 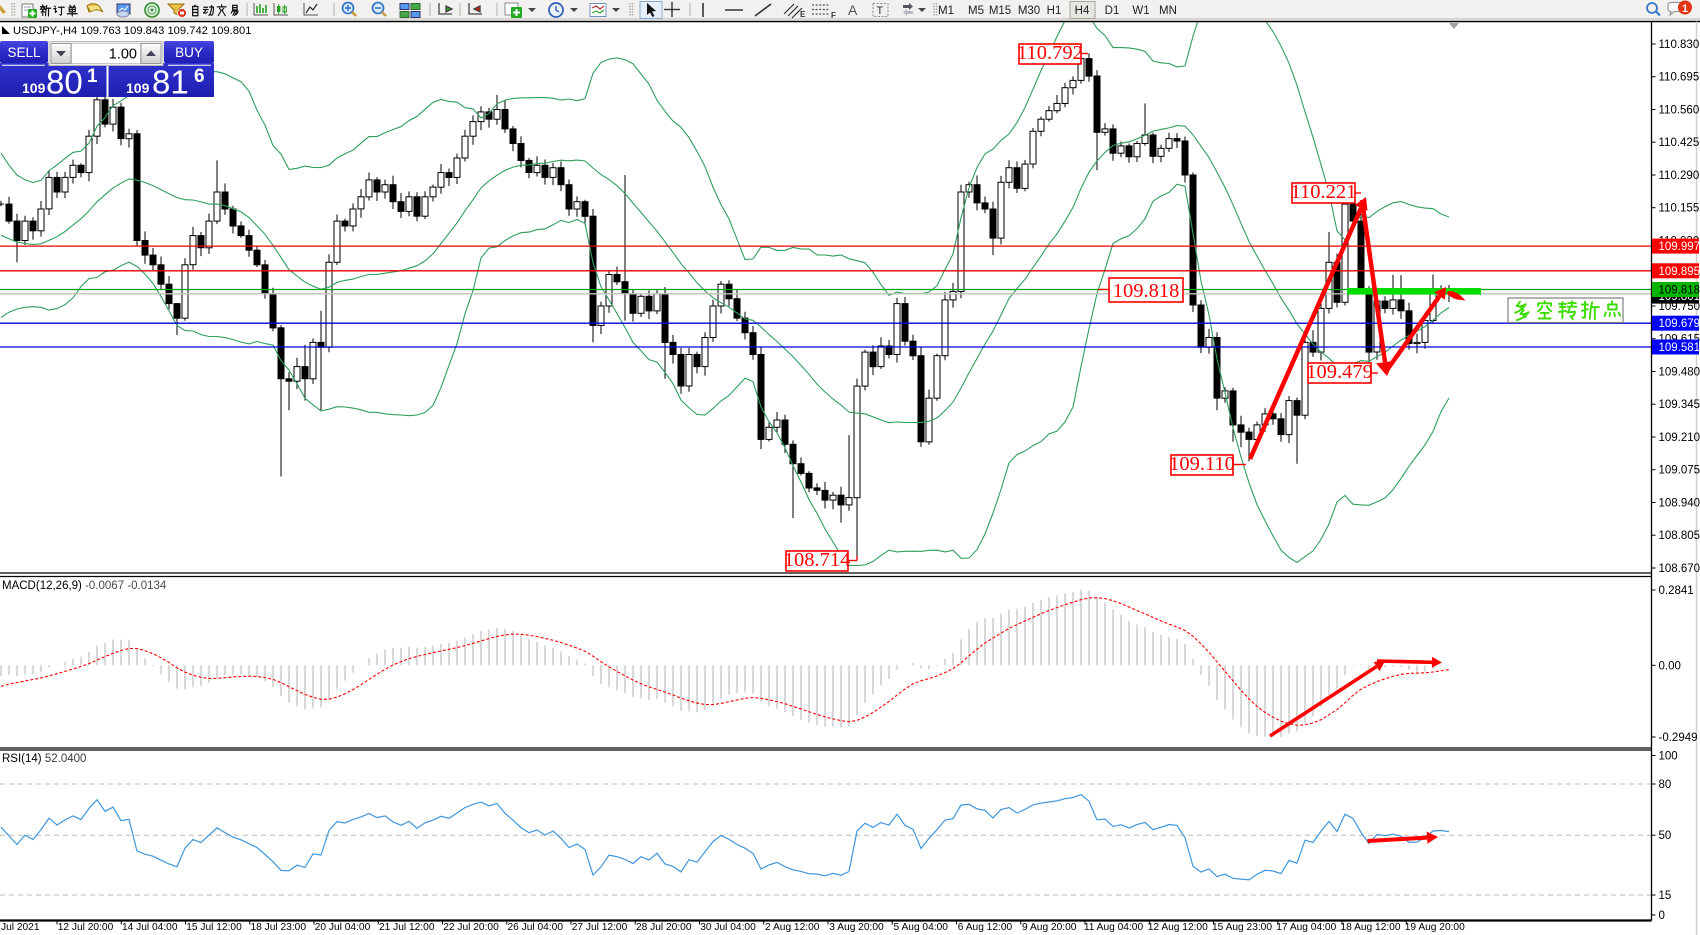 I want to click on svg-text: 21 Jul 12:00, so click(x=407, y=927).